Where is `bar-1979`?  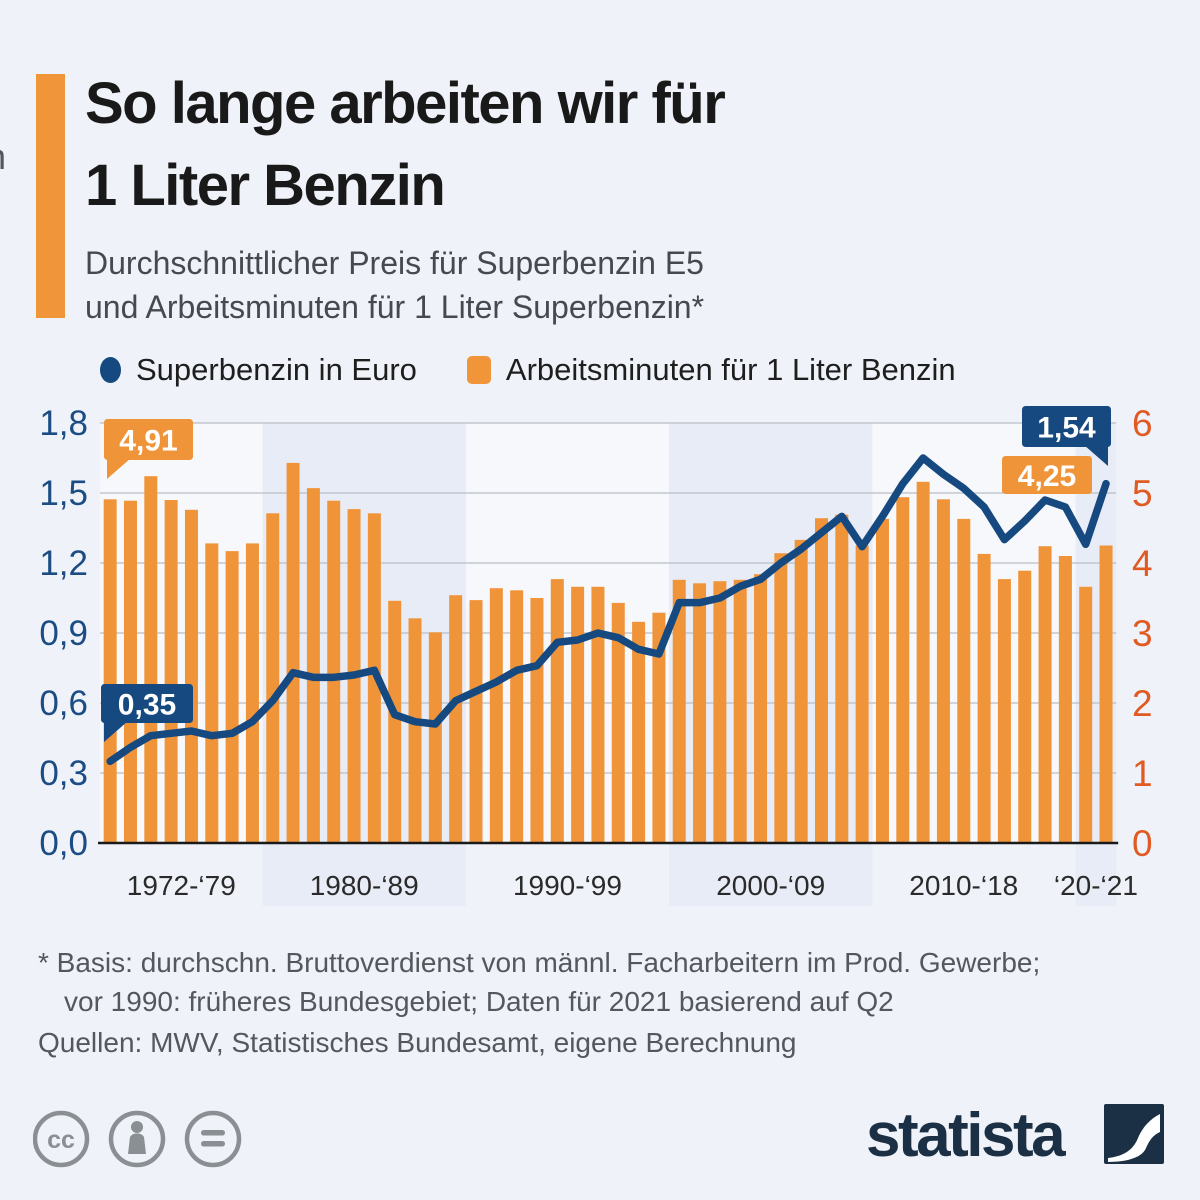
bar-1979 is located at coordinates (252, 693).